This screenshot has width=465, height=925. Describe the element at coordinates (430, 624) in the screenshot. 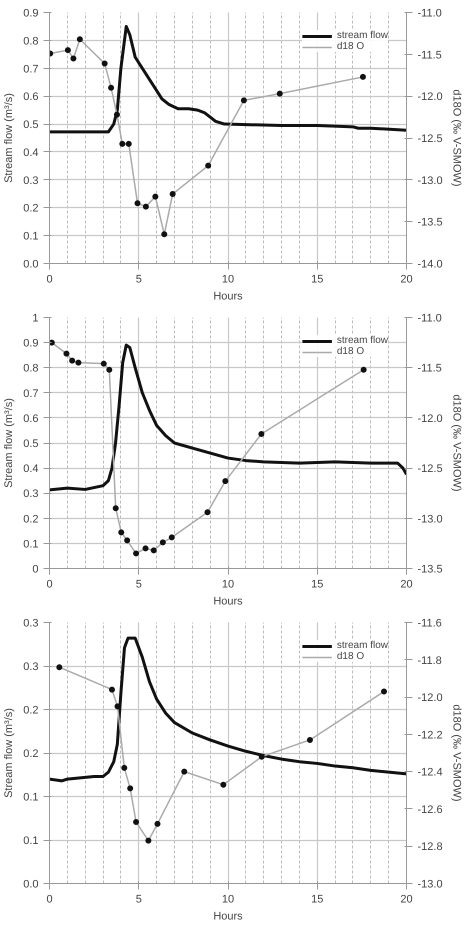

I see `y2-tick-label: -11.6` at that location.